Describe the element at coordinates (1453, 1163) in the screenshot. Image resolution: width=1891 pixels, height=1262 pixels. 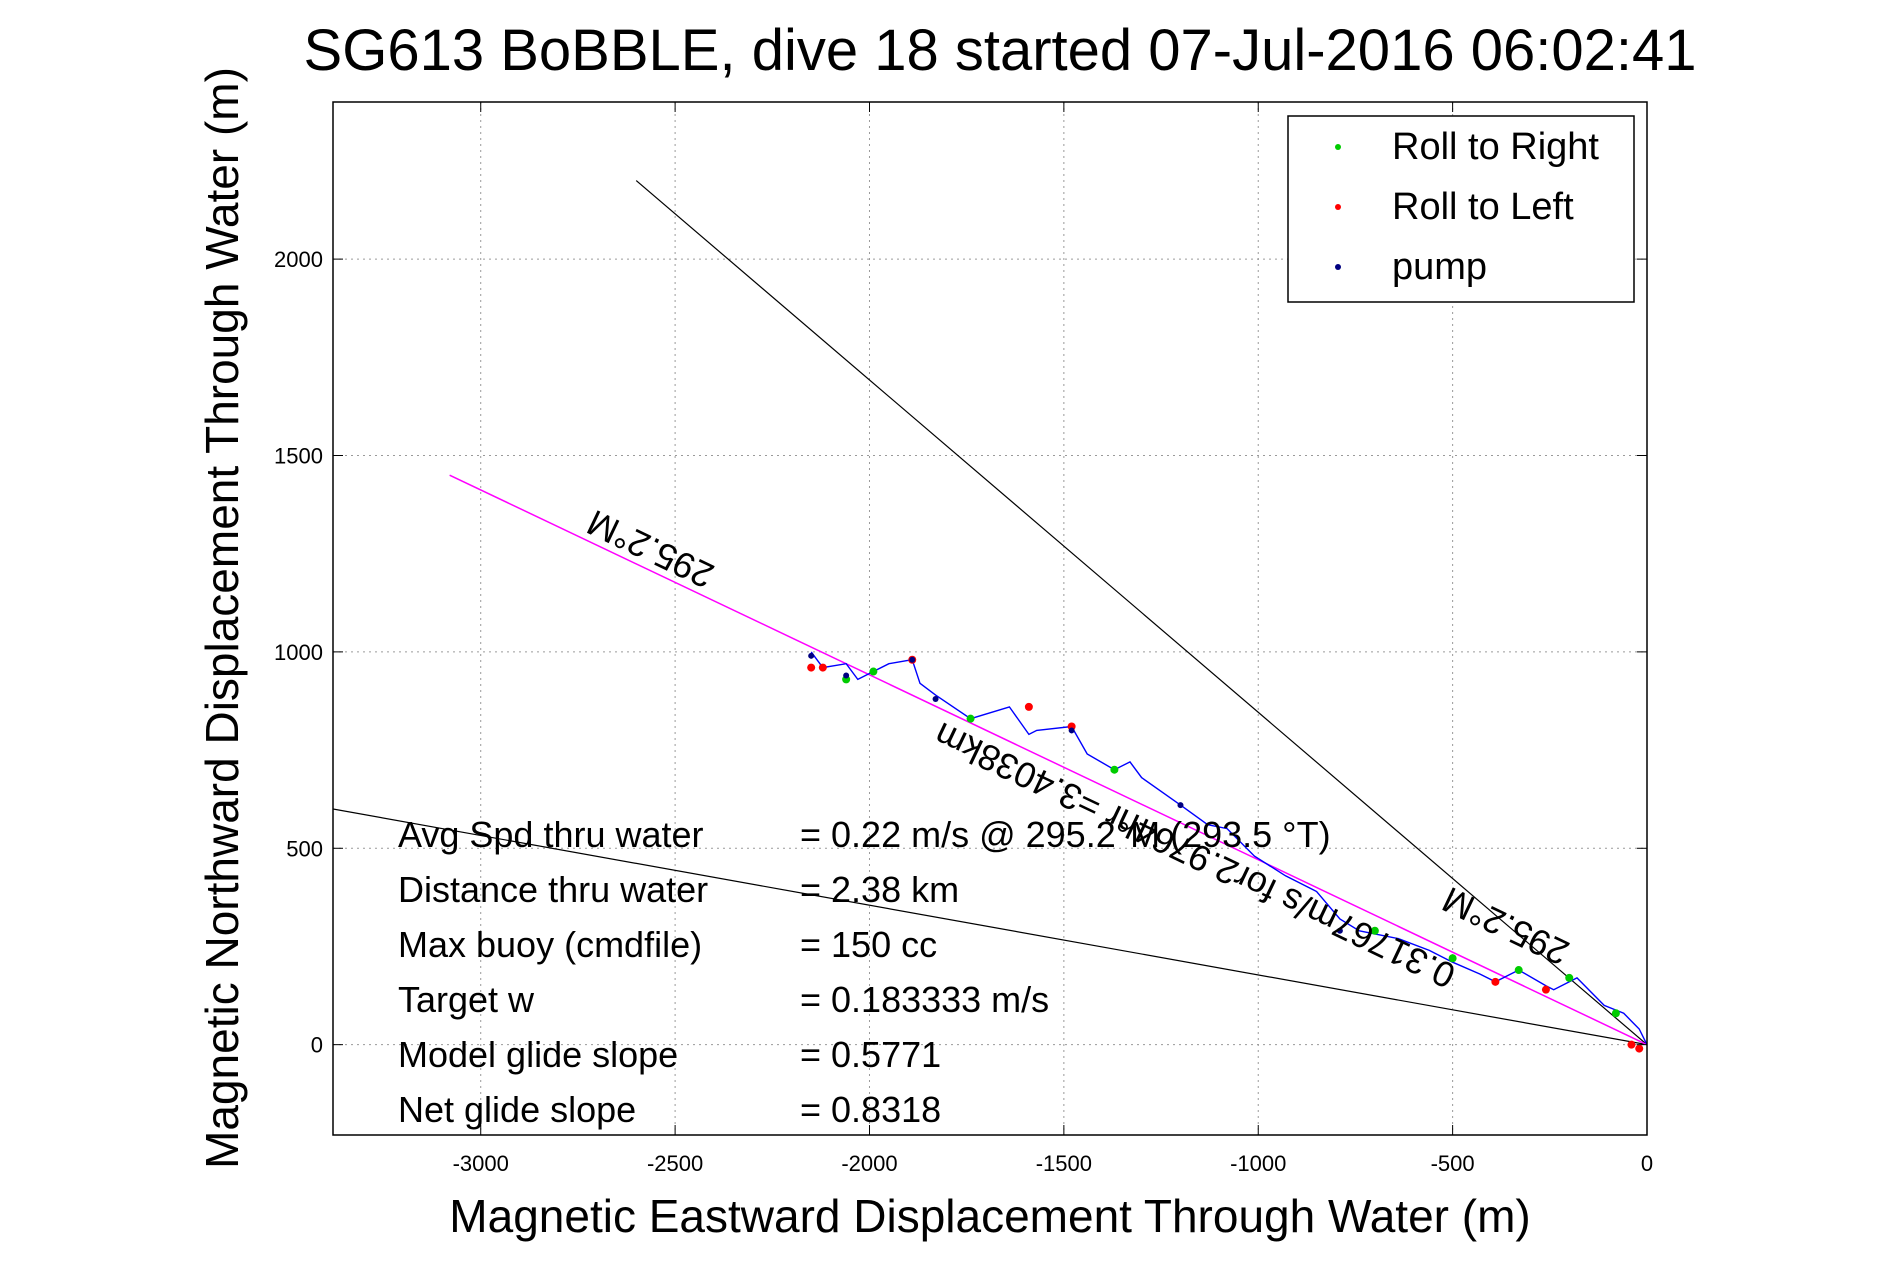
I see `x-tick-label-5: -500` at that location.